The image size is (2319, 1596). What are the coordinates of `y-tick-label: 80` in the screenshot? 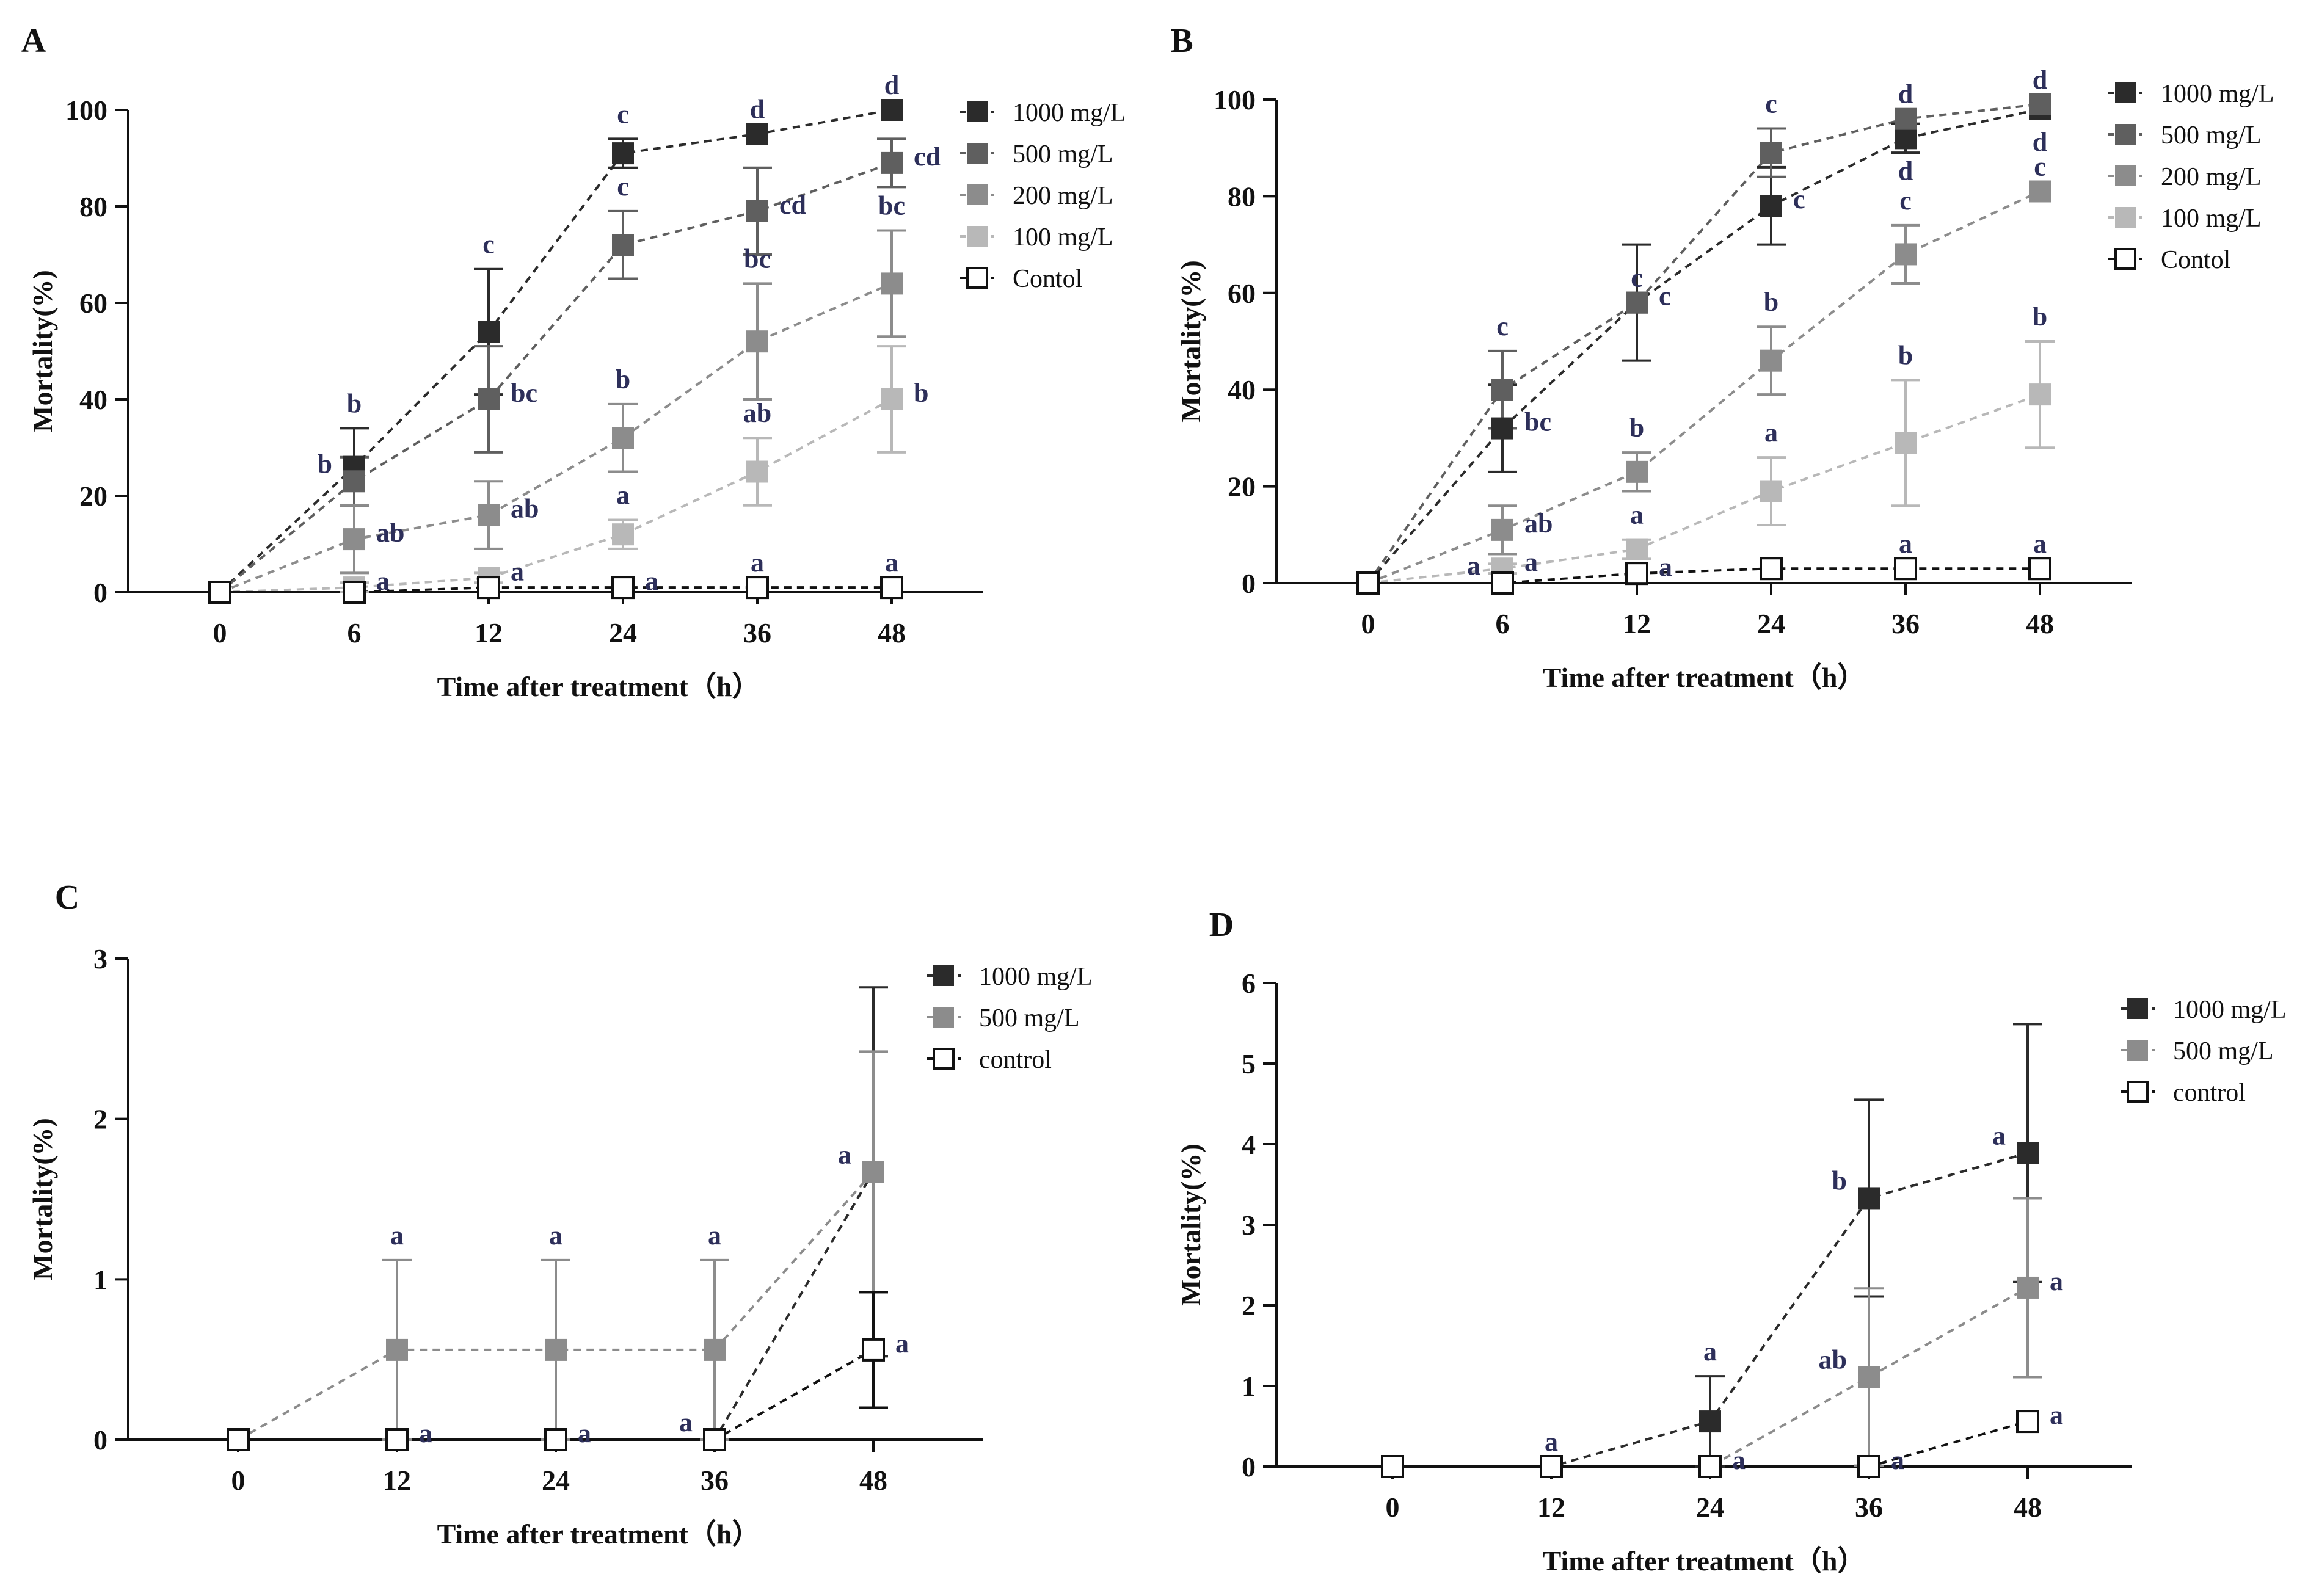 It's located at (1242, 196).